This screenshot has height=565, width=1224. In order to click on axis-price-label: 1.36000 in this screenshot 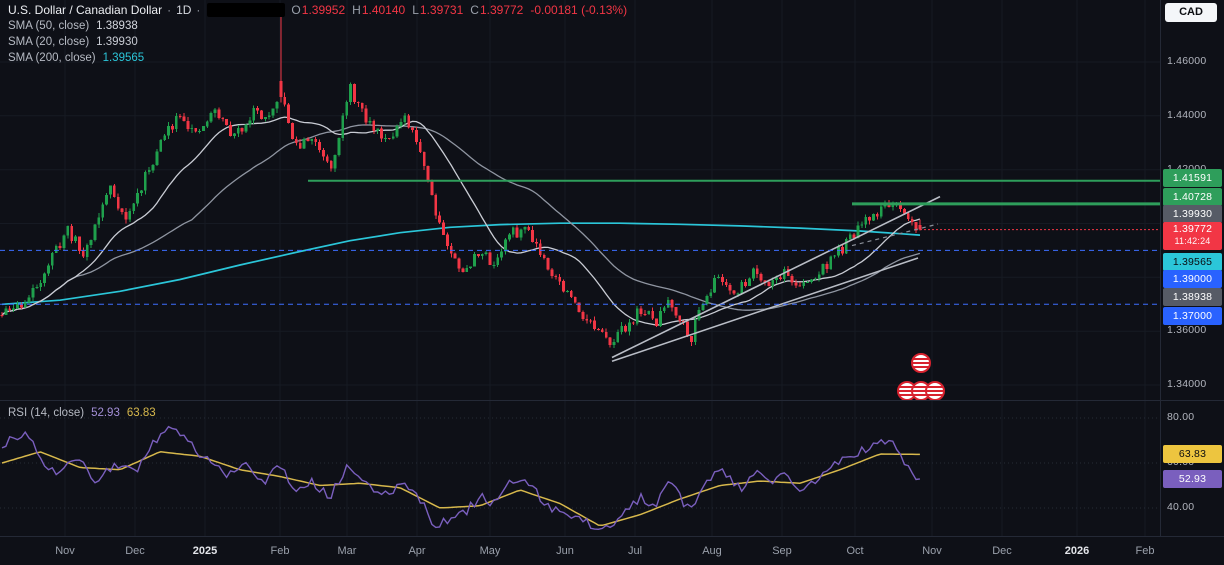, I will do `click(1187, 330)`.